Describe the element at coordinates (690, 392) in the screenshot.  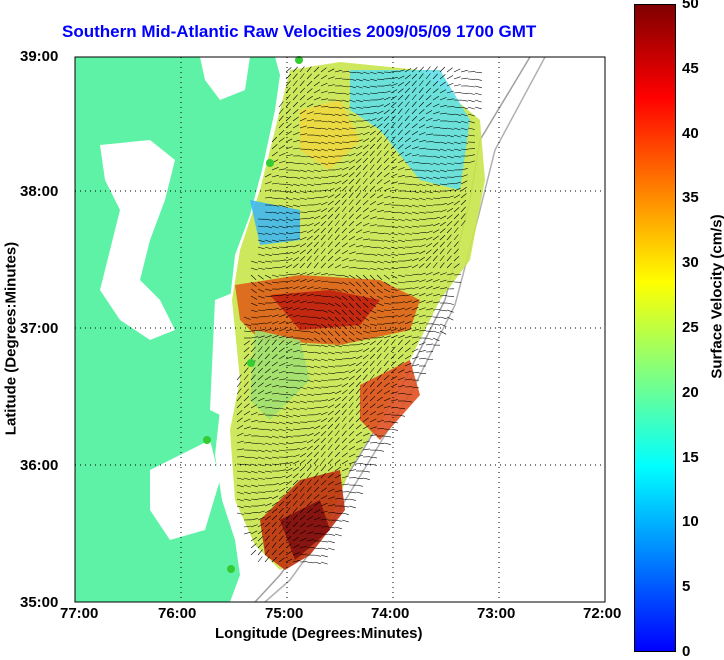
I see `colorbar-tick-label: 20` at that location.